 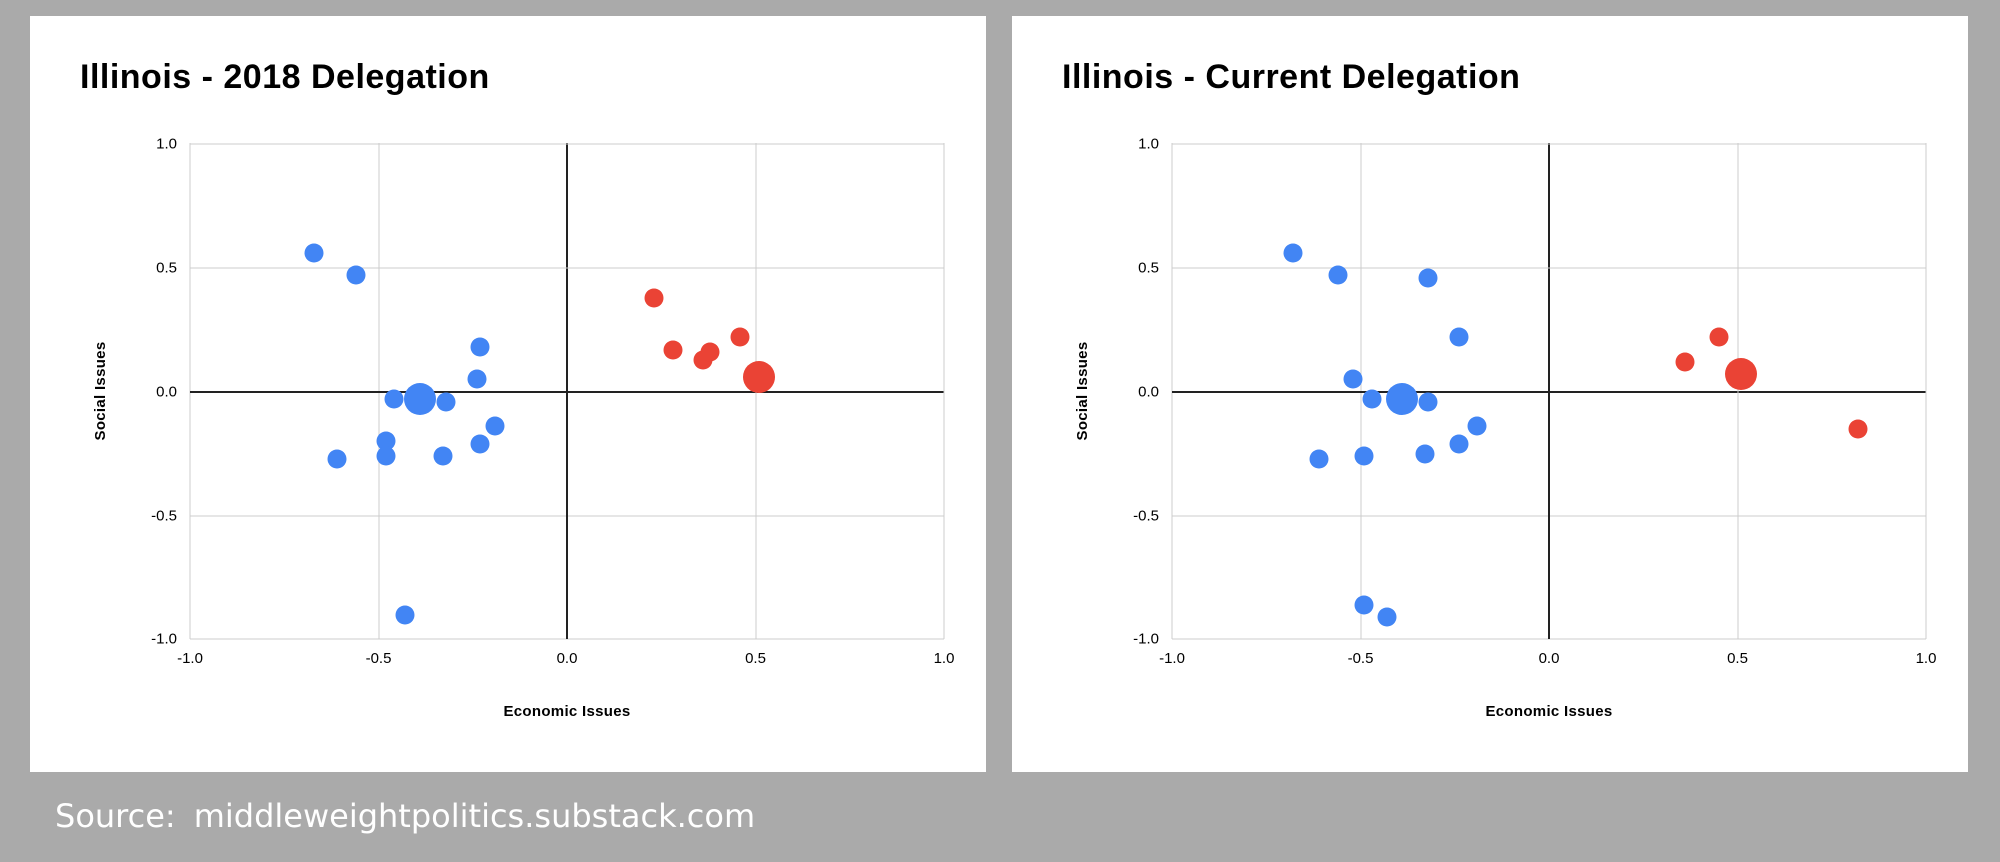 I want to click on source-label: Source:, so click(x=115, y=816).